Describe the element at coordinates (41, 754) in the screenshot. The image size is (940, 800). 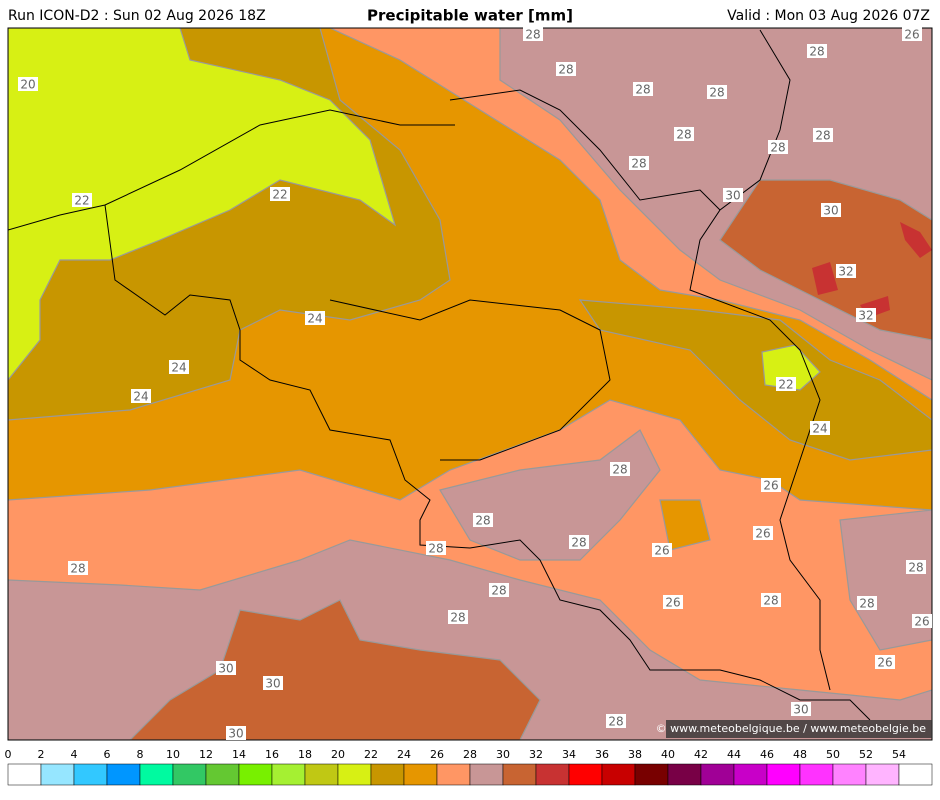
I see `colorbar-tick: 2` at that location.